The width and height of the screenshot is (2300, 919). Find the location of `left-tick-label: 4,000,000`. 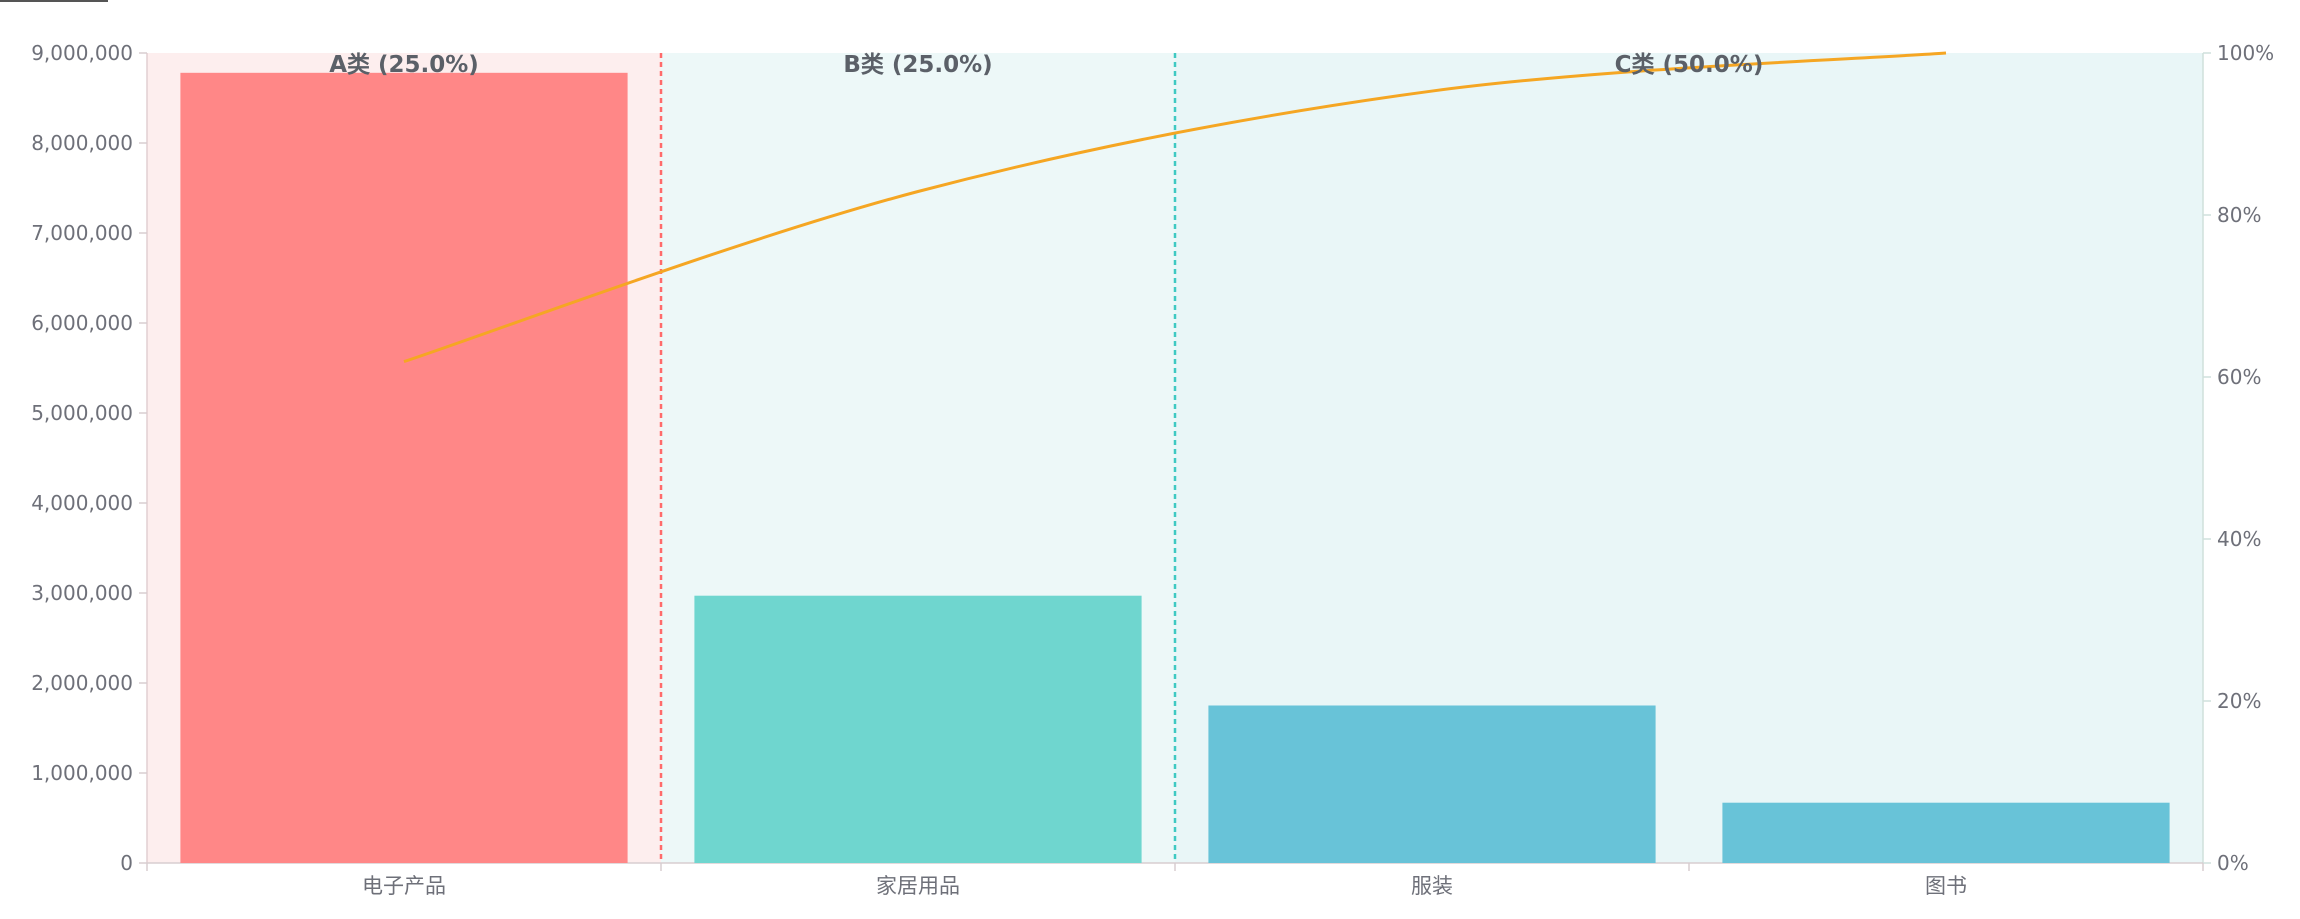

left-tick-label: 4,000,000 is located at coordinates (82, 503).